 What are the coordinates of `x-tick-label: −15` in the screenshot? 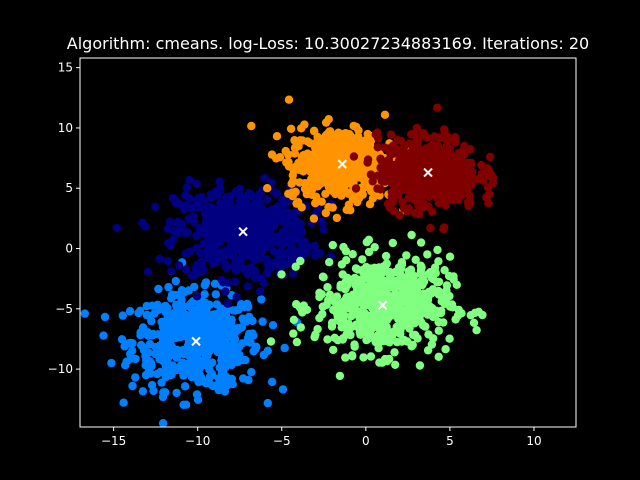 It's located at (113, 441).